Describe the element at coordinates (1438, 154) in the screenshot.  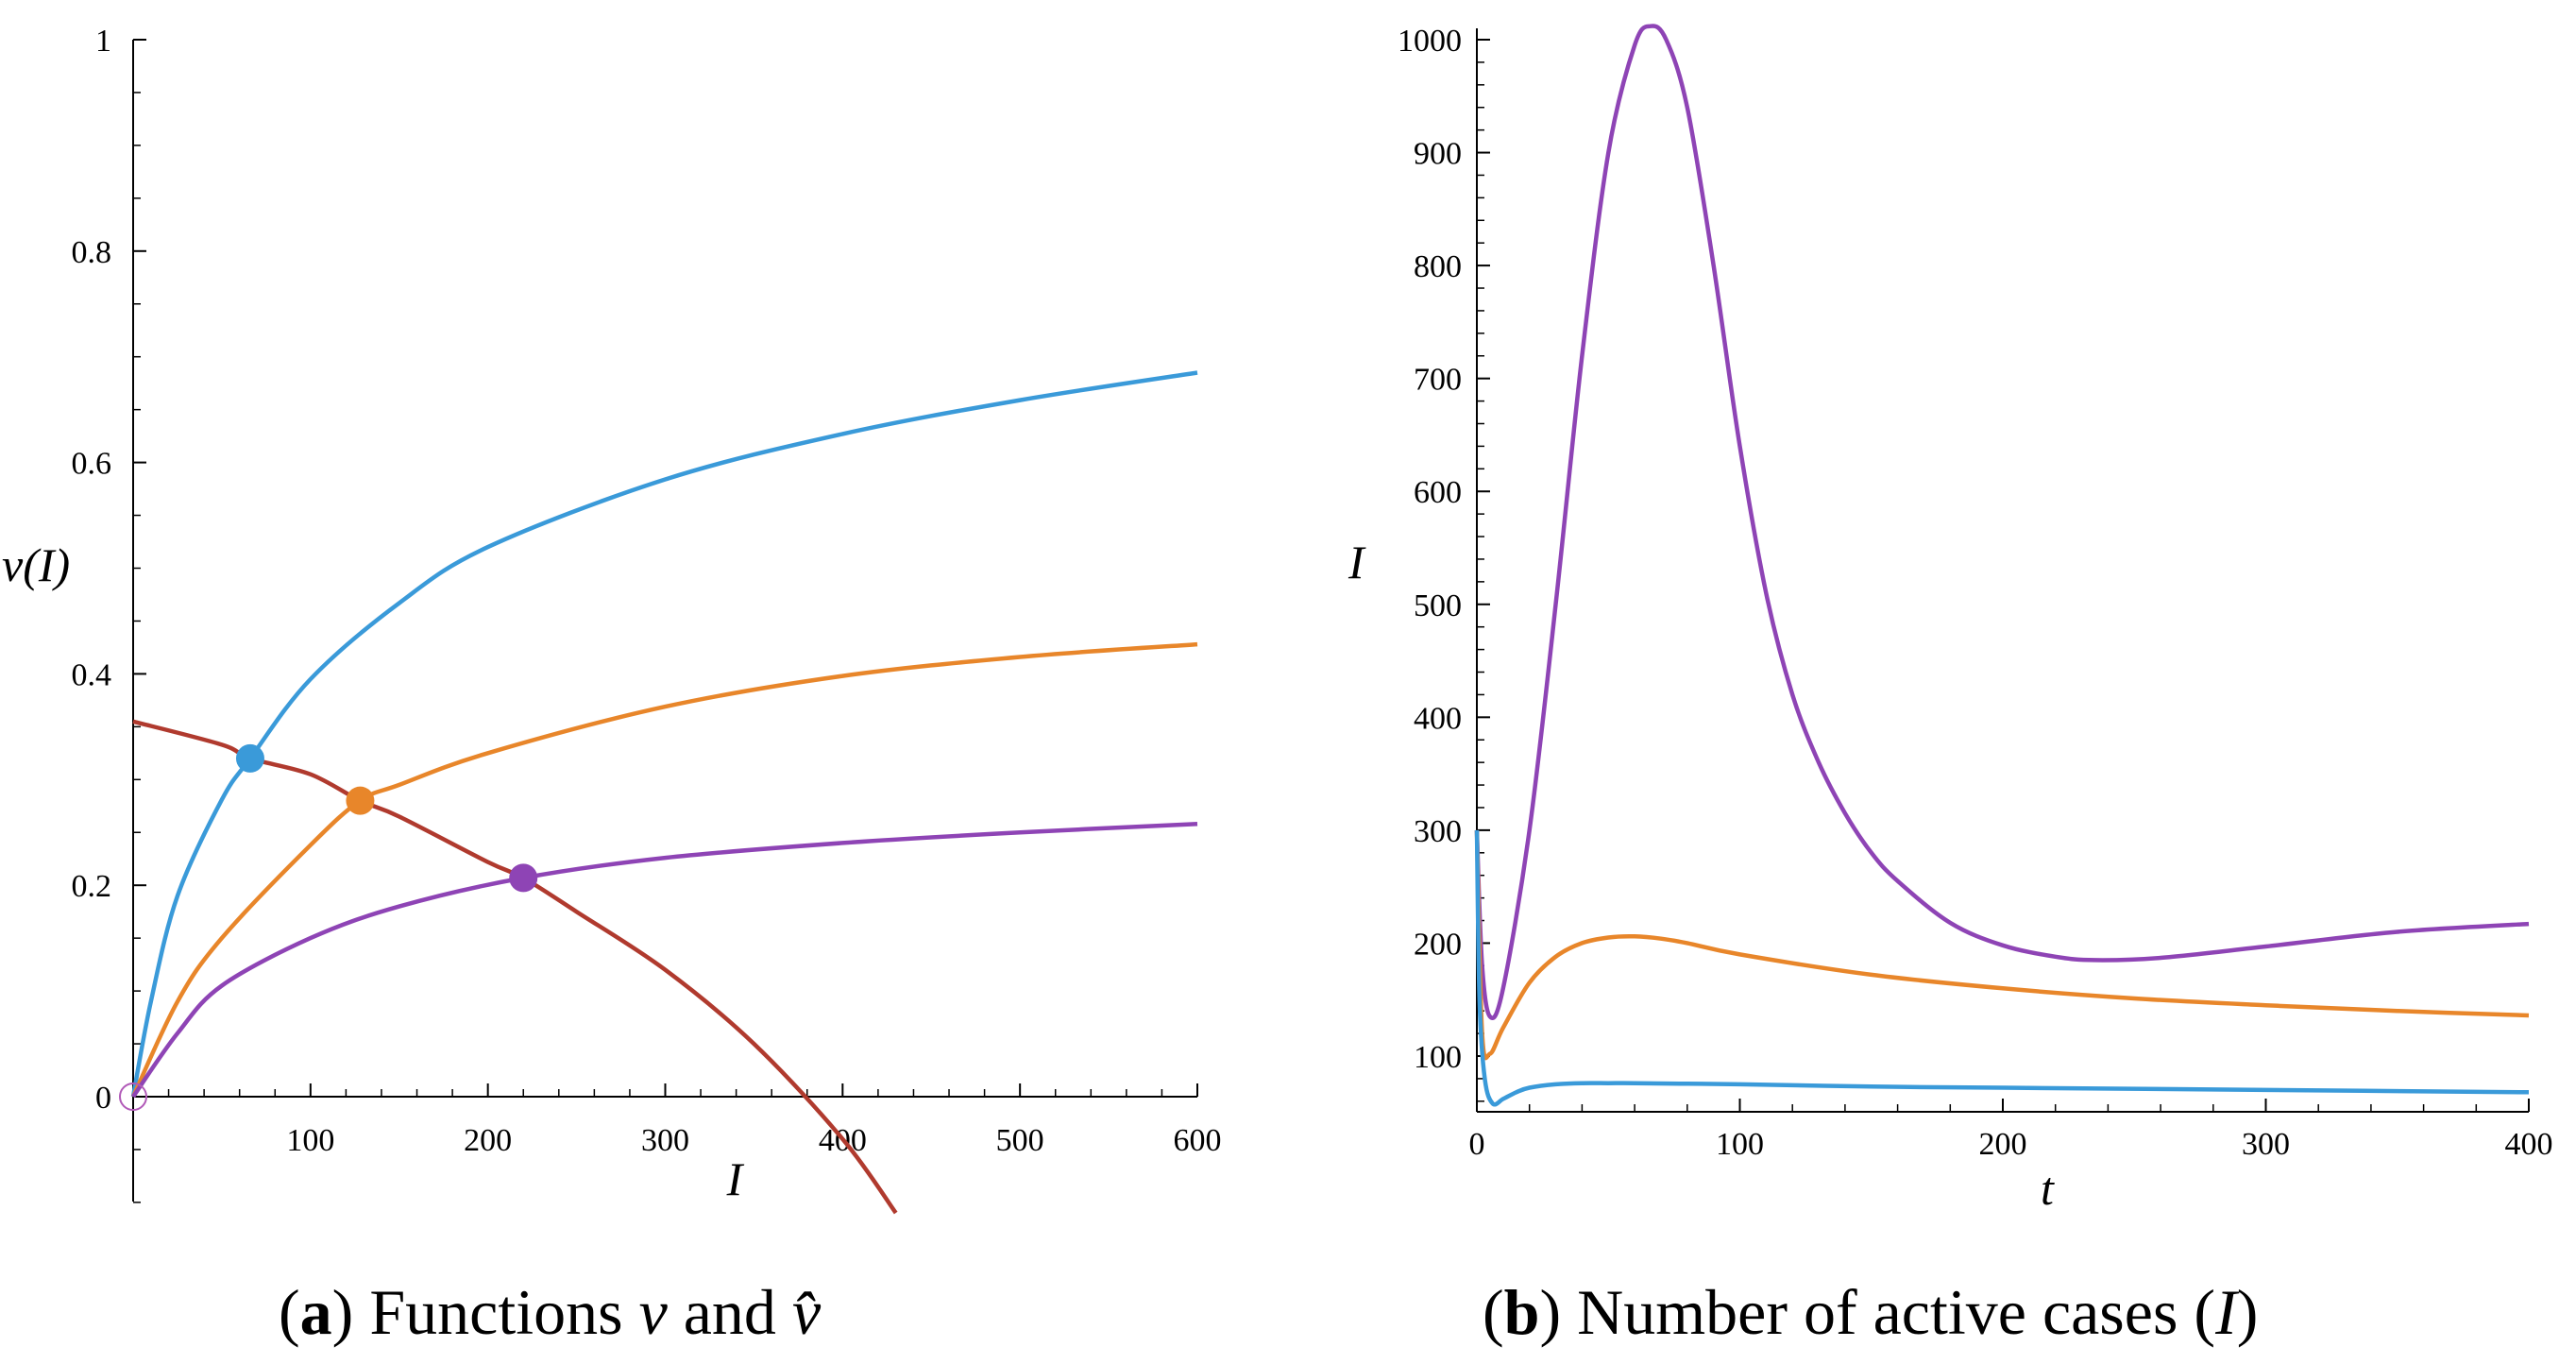
I see `y-tick-label: 900` at that location.